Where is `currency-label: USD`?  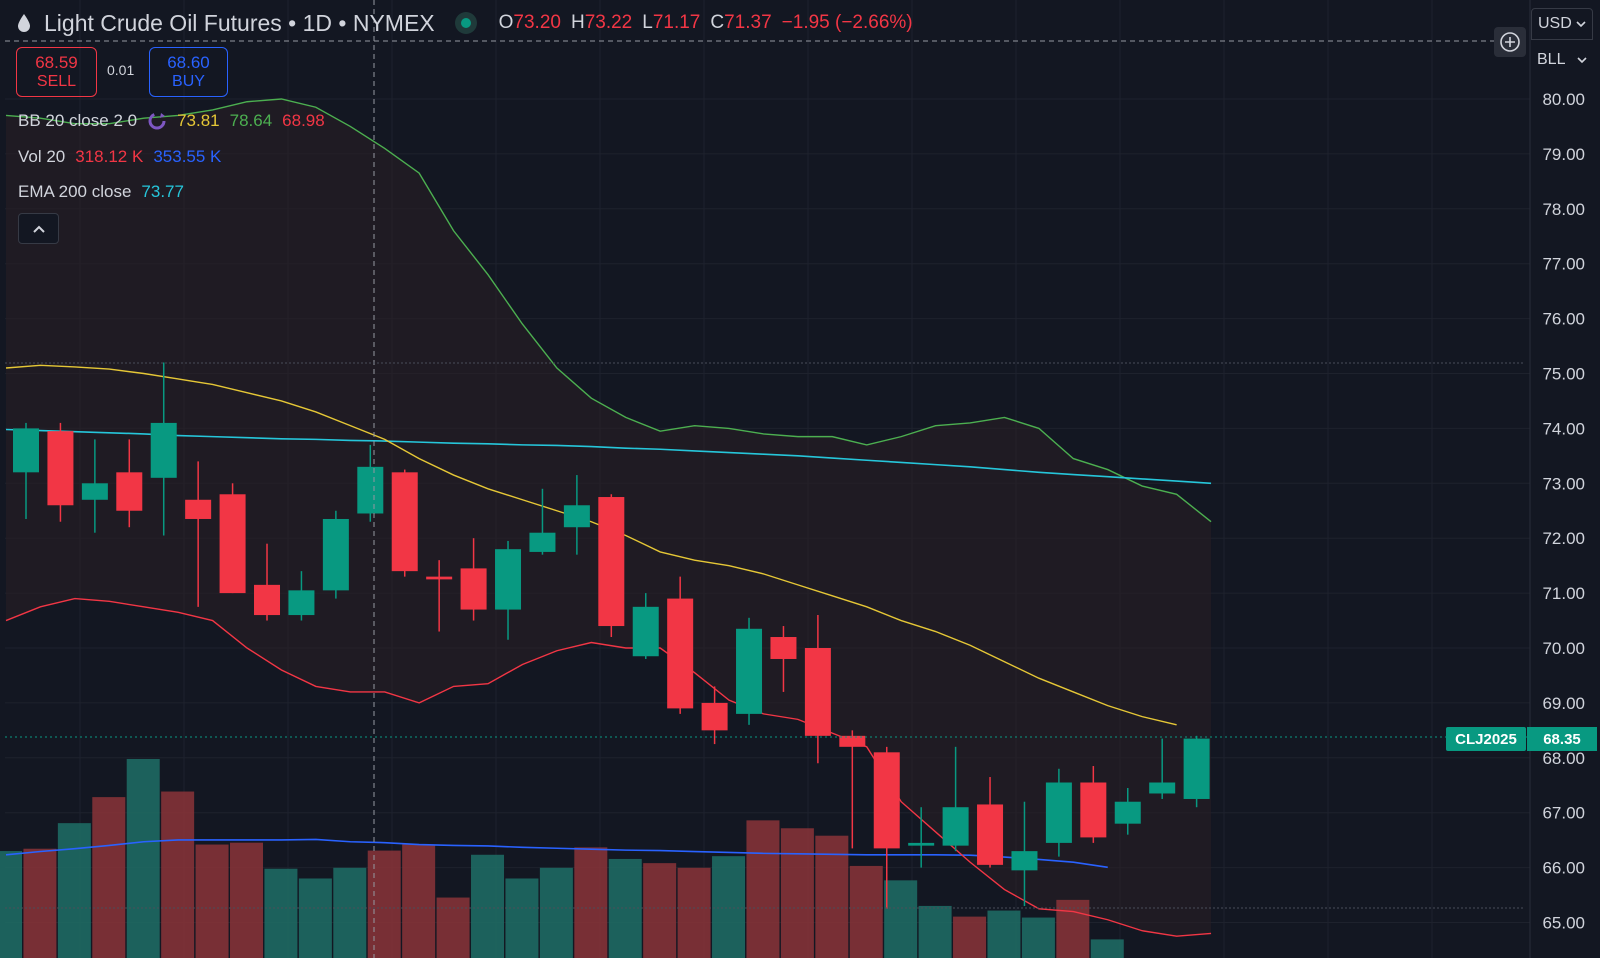
currency-label: USD is located at coordinates (1555, 23).